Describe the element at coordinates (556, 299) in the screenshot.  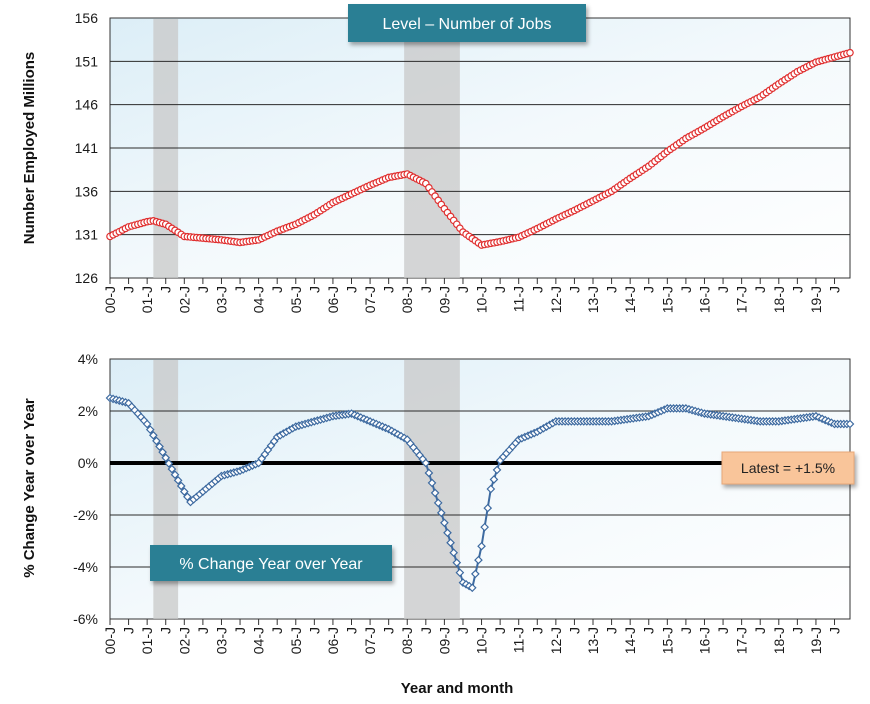
I see `x-tick-label: 12-J` at that location.